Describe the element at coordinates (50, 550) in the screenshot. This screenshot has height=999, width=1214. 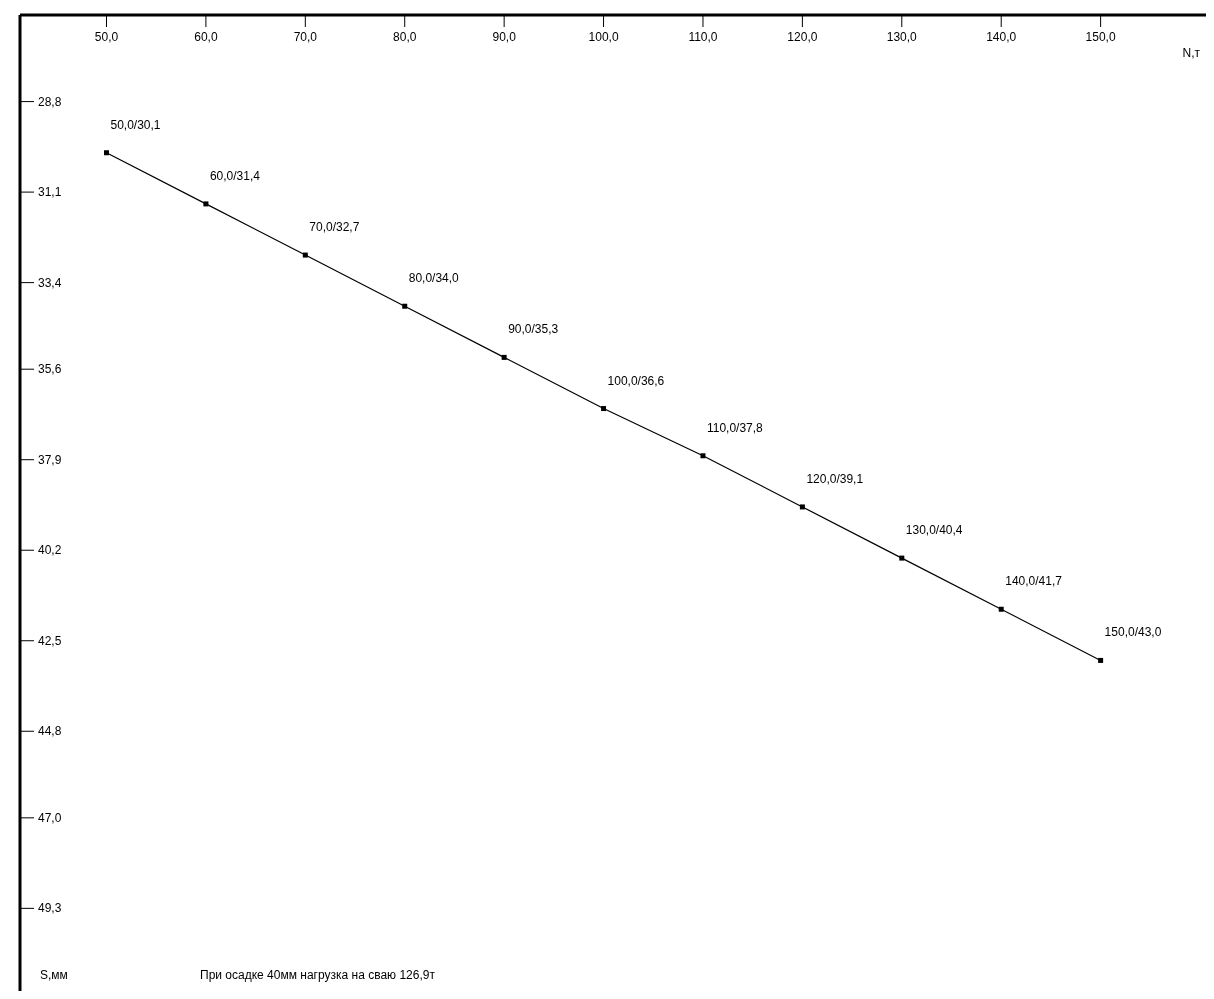
I see `y-tick-label: 40,2` at that location.